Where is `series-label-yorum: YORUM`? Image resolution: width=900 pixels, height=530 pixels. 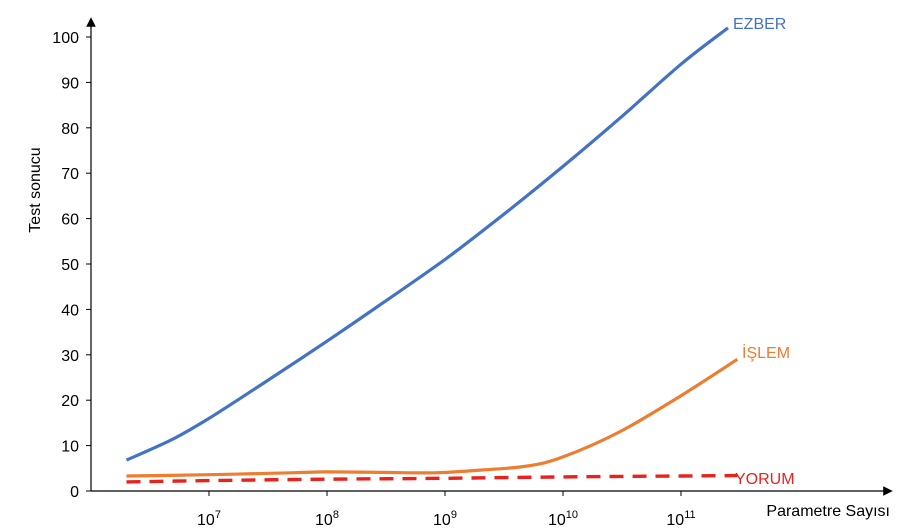 series-label-yorum: YORUM is located at coordinates (765, 479).